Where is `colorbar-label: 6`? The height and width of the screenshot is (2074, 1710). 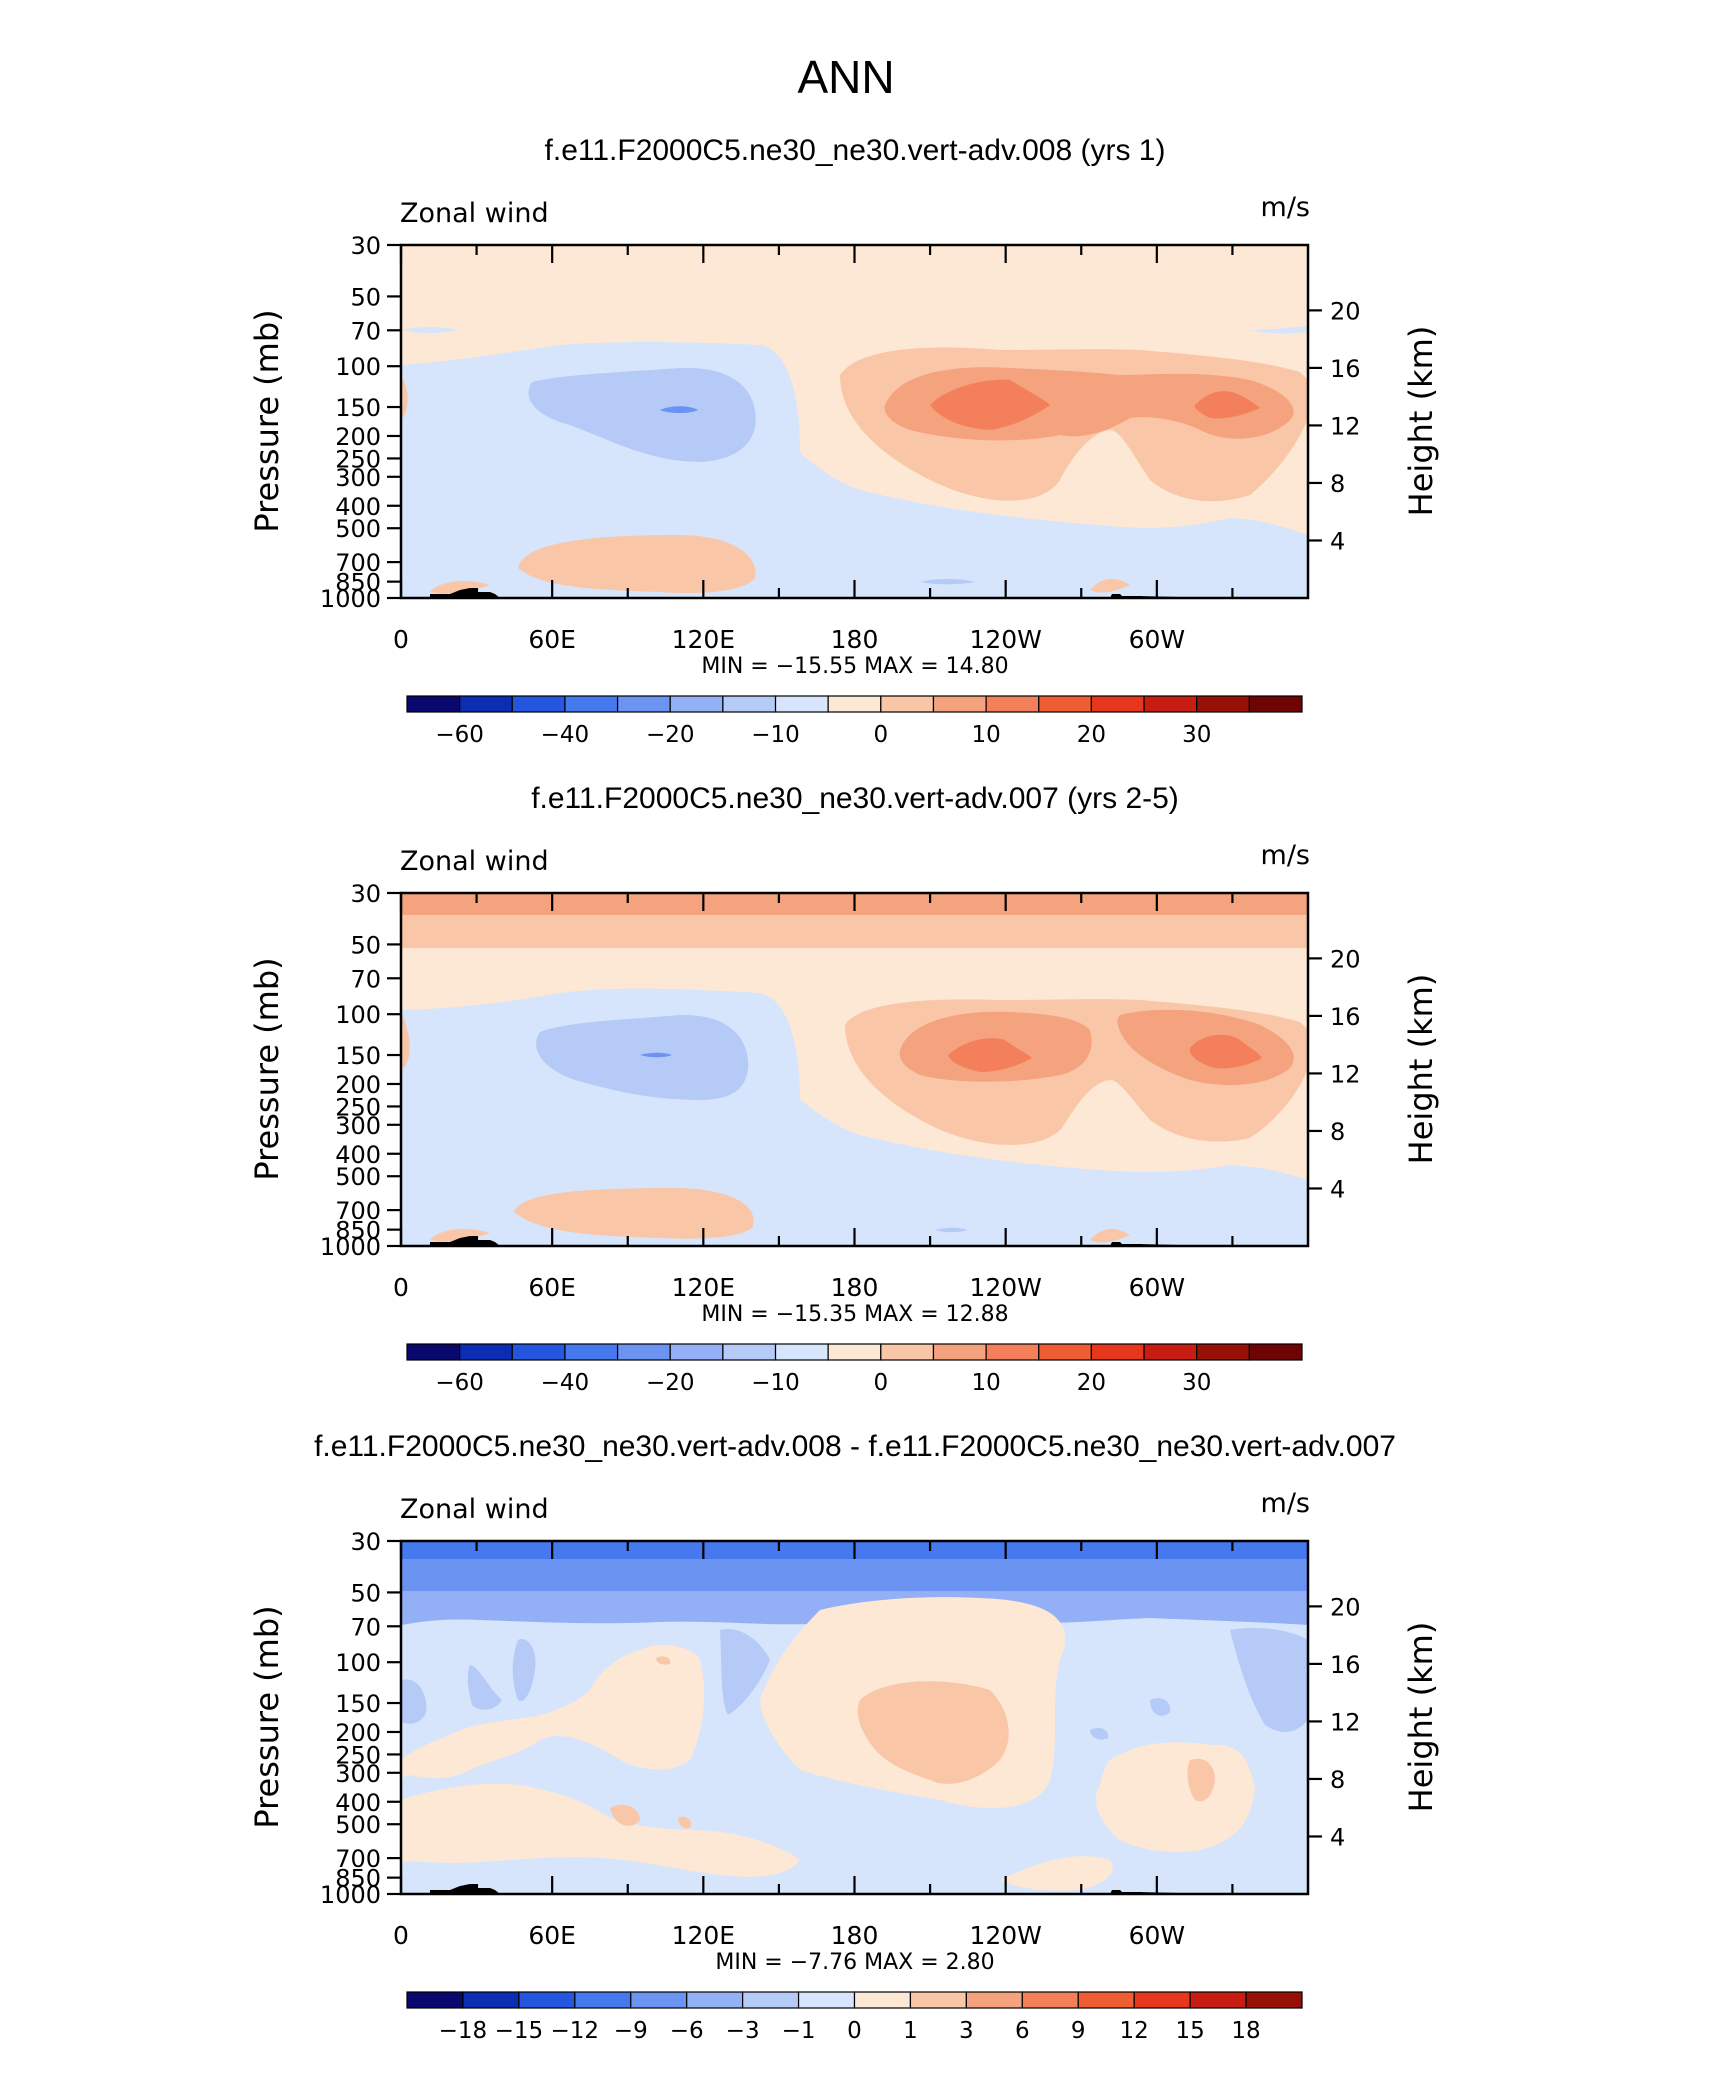 colorbar-label: 6 is located at coordinates (1022, 2031).